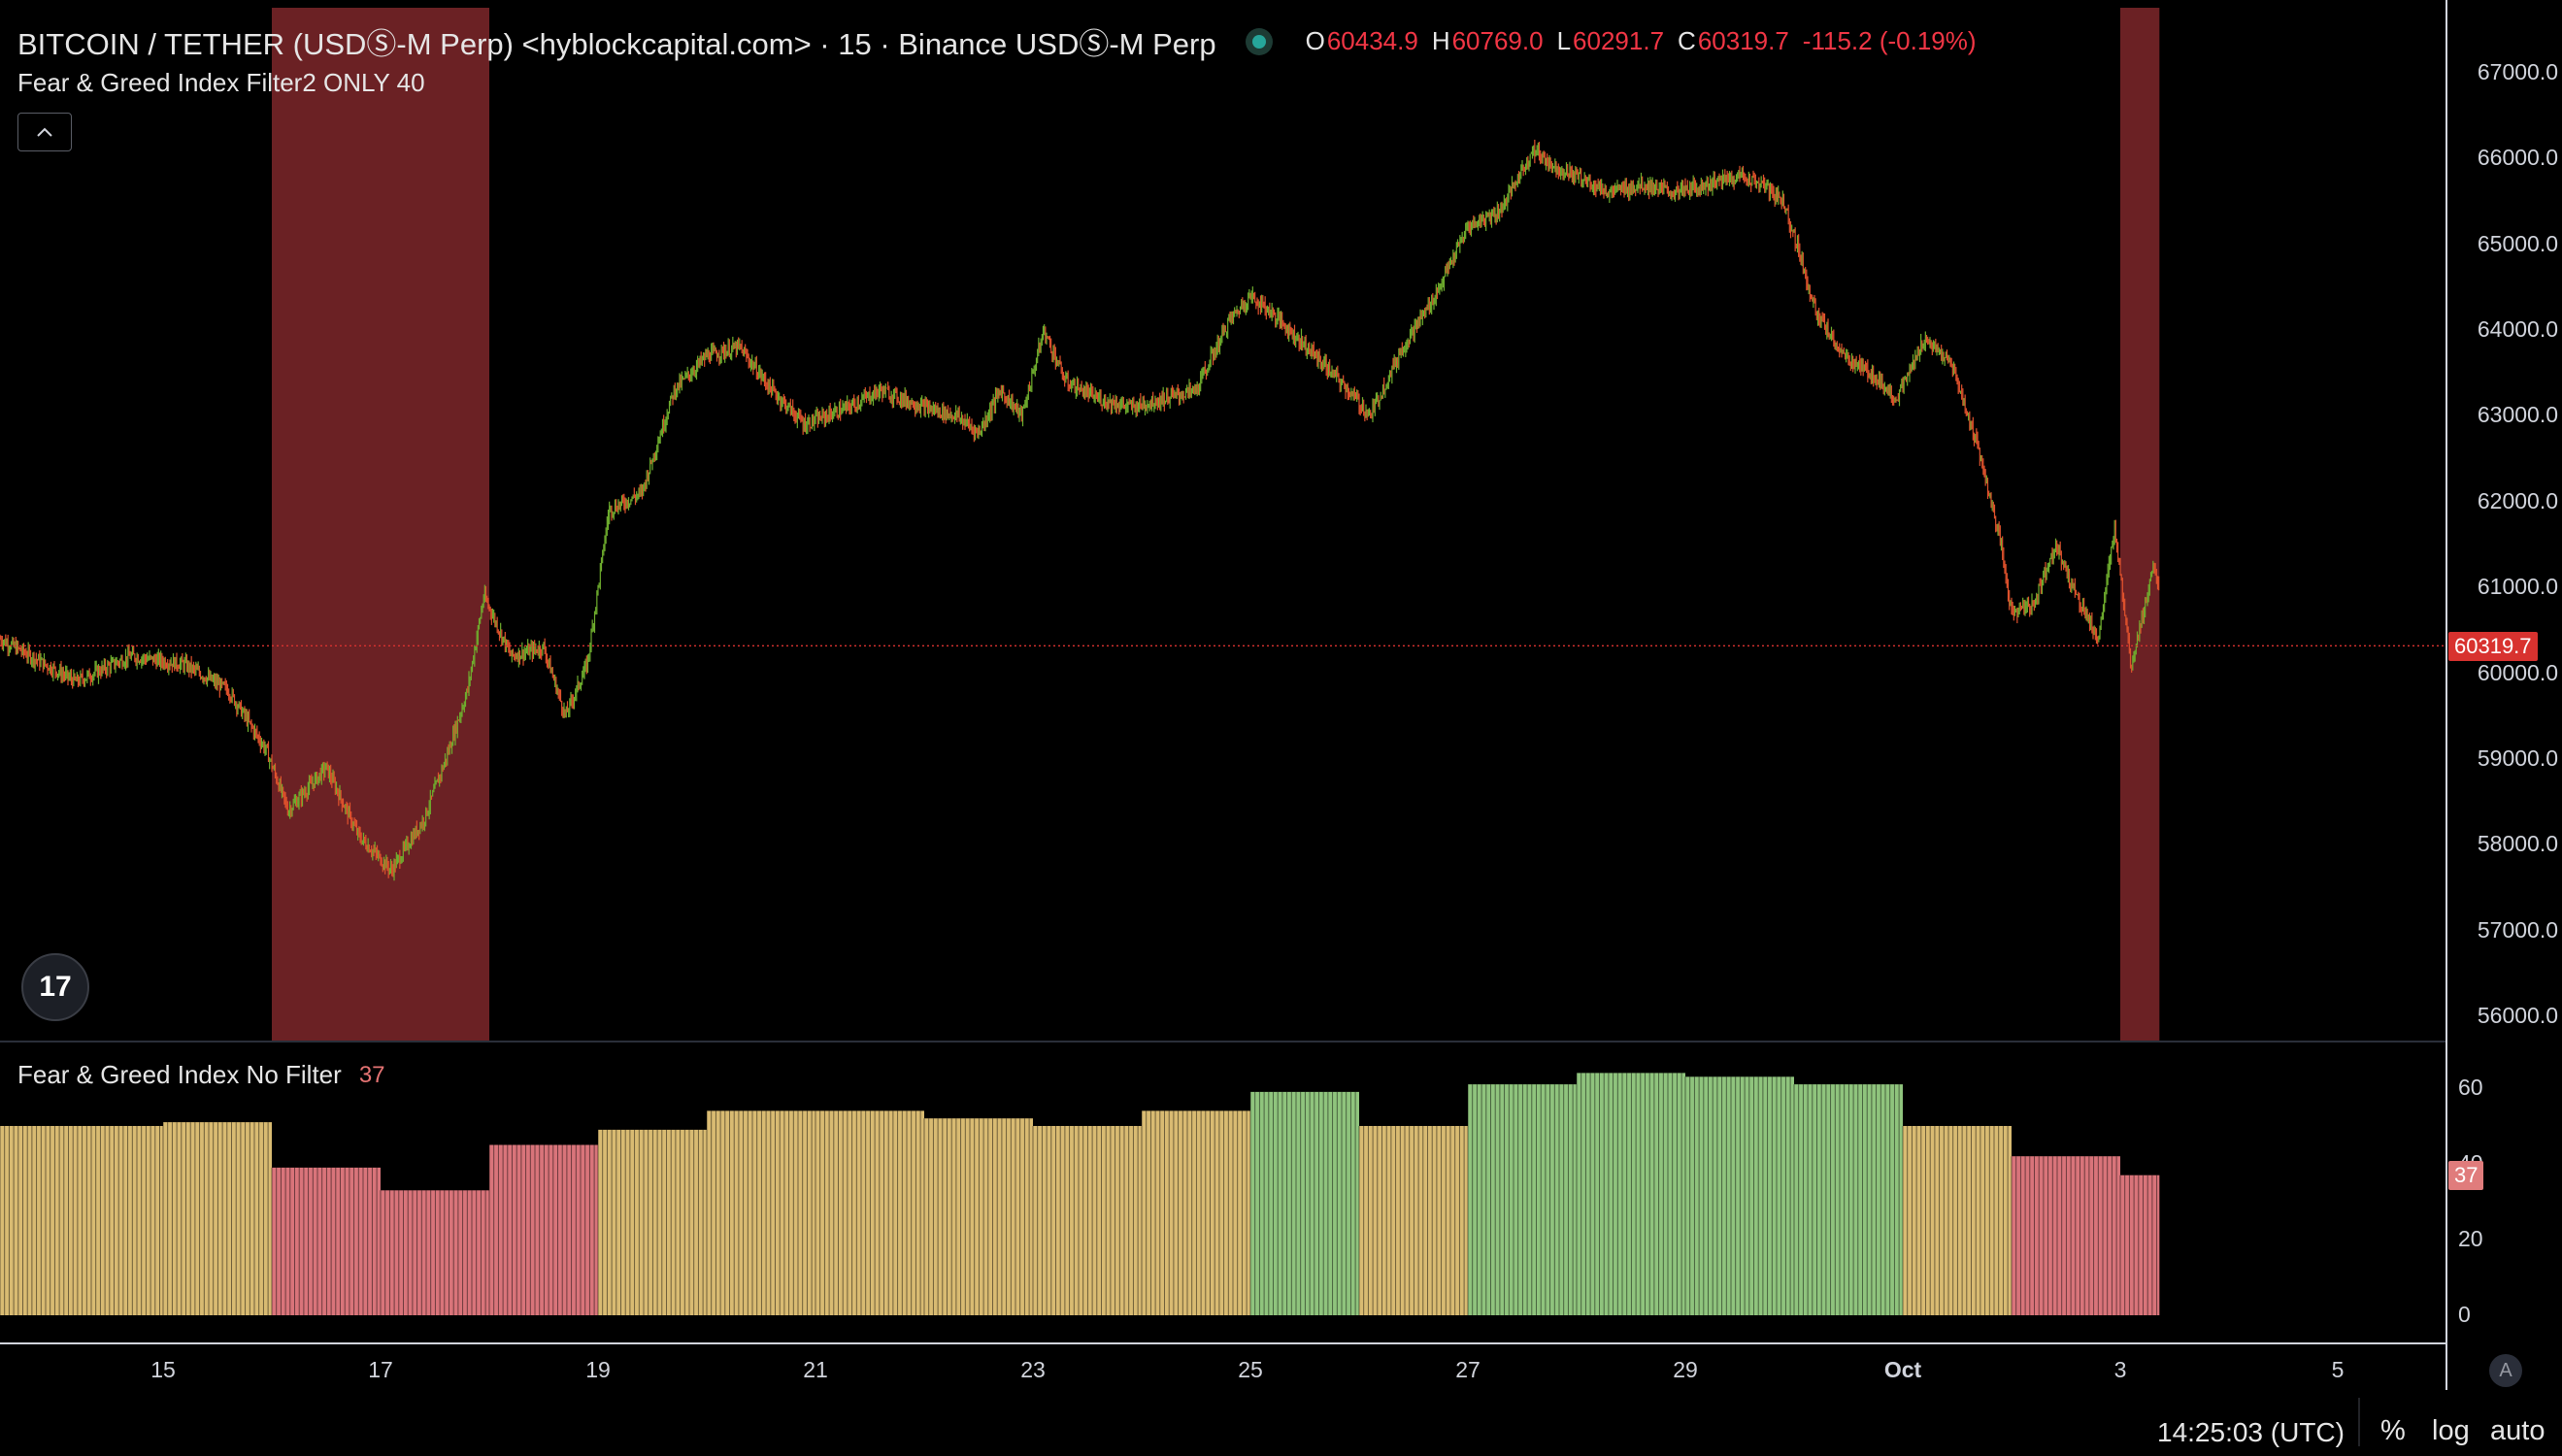 The height and width of the screenshot is (1456, 2562). I want to click on price-tick-label: 64000.0, so click(2517, 329).